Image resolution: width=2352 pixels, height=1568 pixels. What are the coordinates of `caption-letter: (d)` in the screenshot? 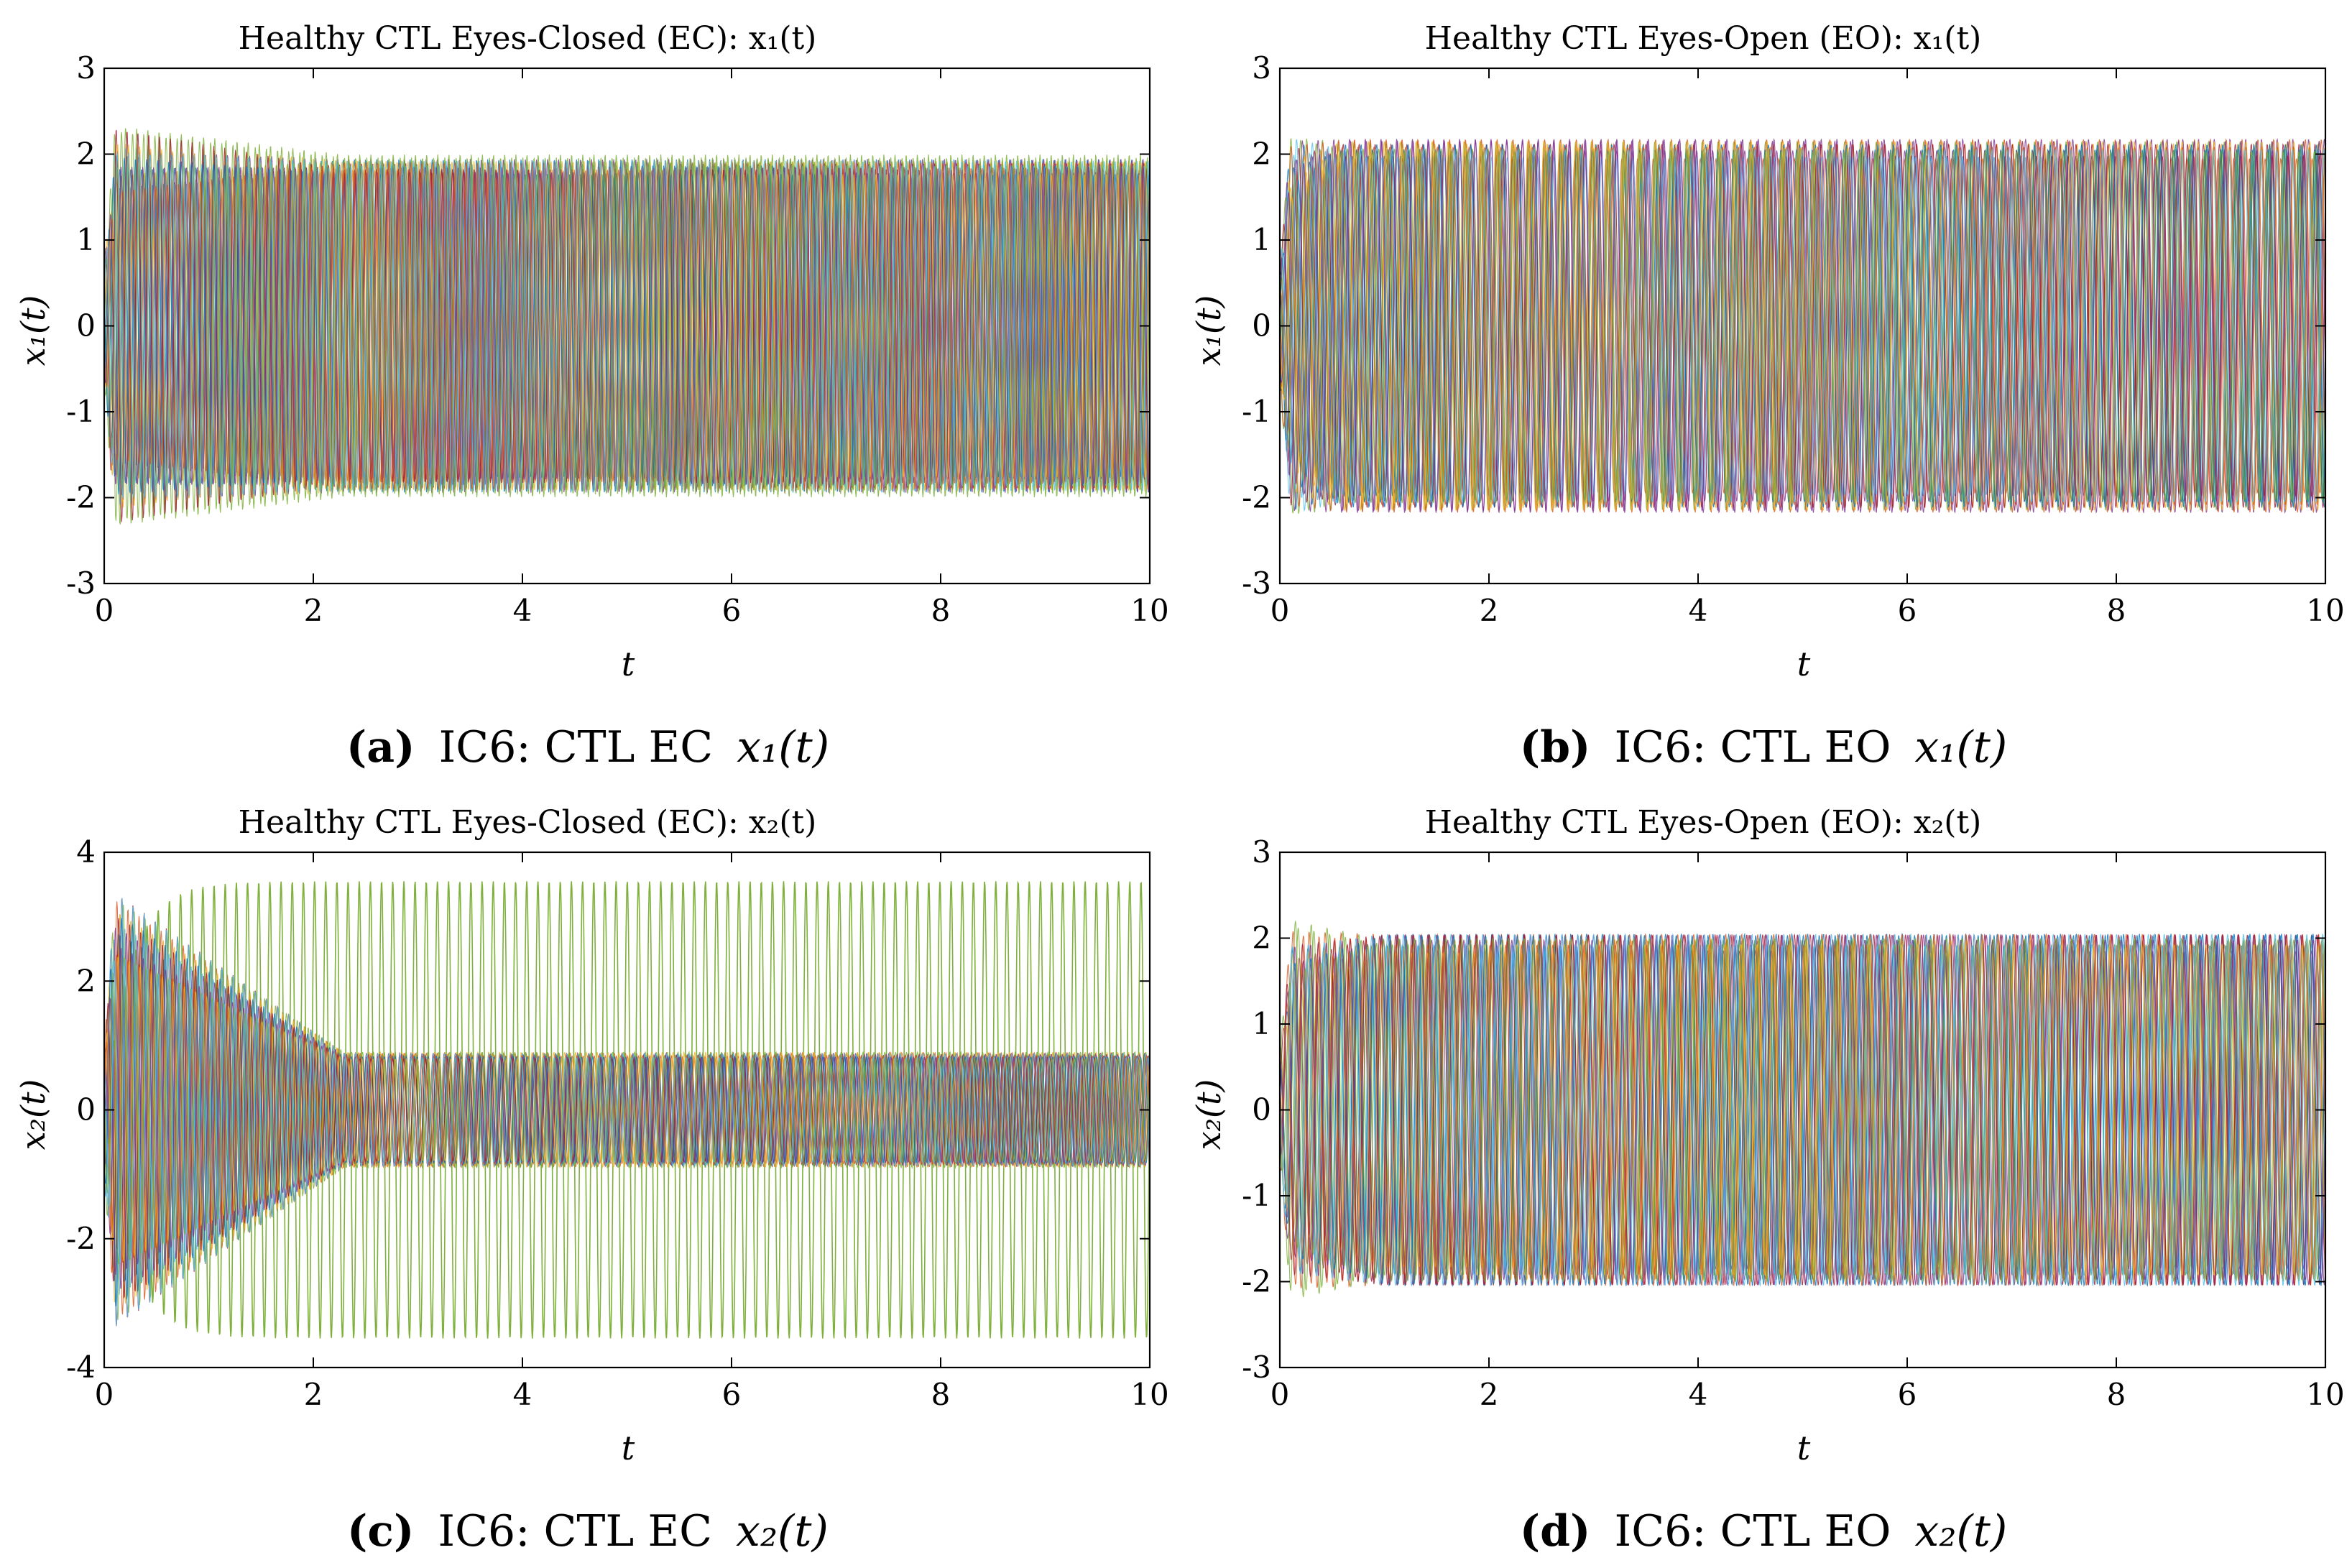 It's located at (1555, 1531).